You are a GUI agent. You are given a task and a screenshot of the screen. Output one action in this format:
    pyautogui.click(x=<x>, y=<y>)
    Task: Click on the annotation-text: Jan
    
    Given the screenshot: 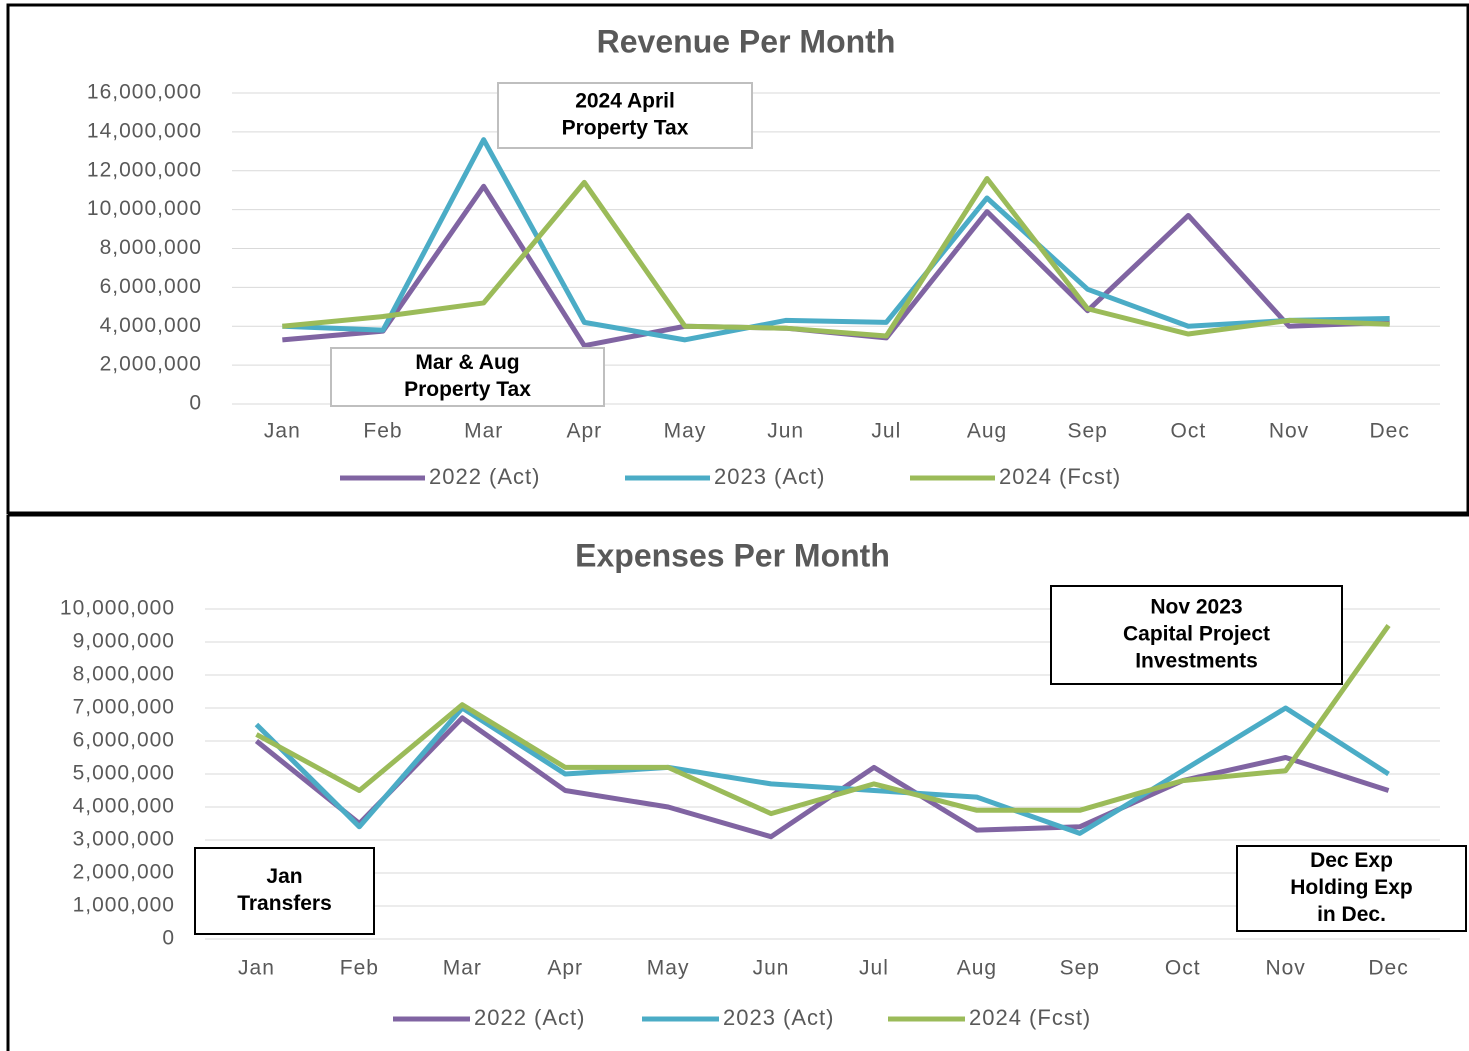 What is the action you would take?
    pyautogui.click(x=284, y=876)
    